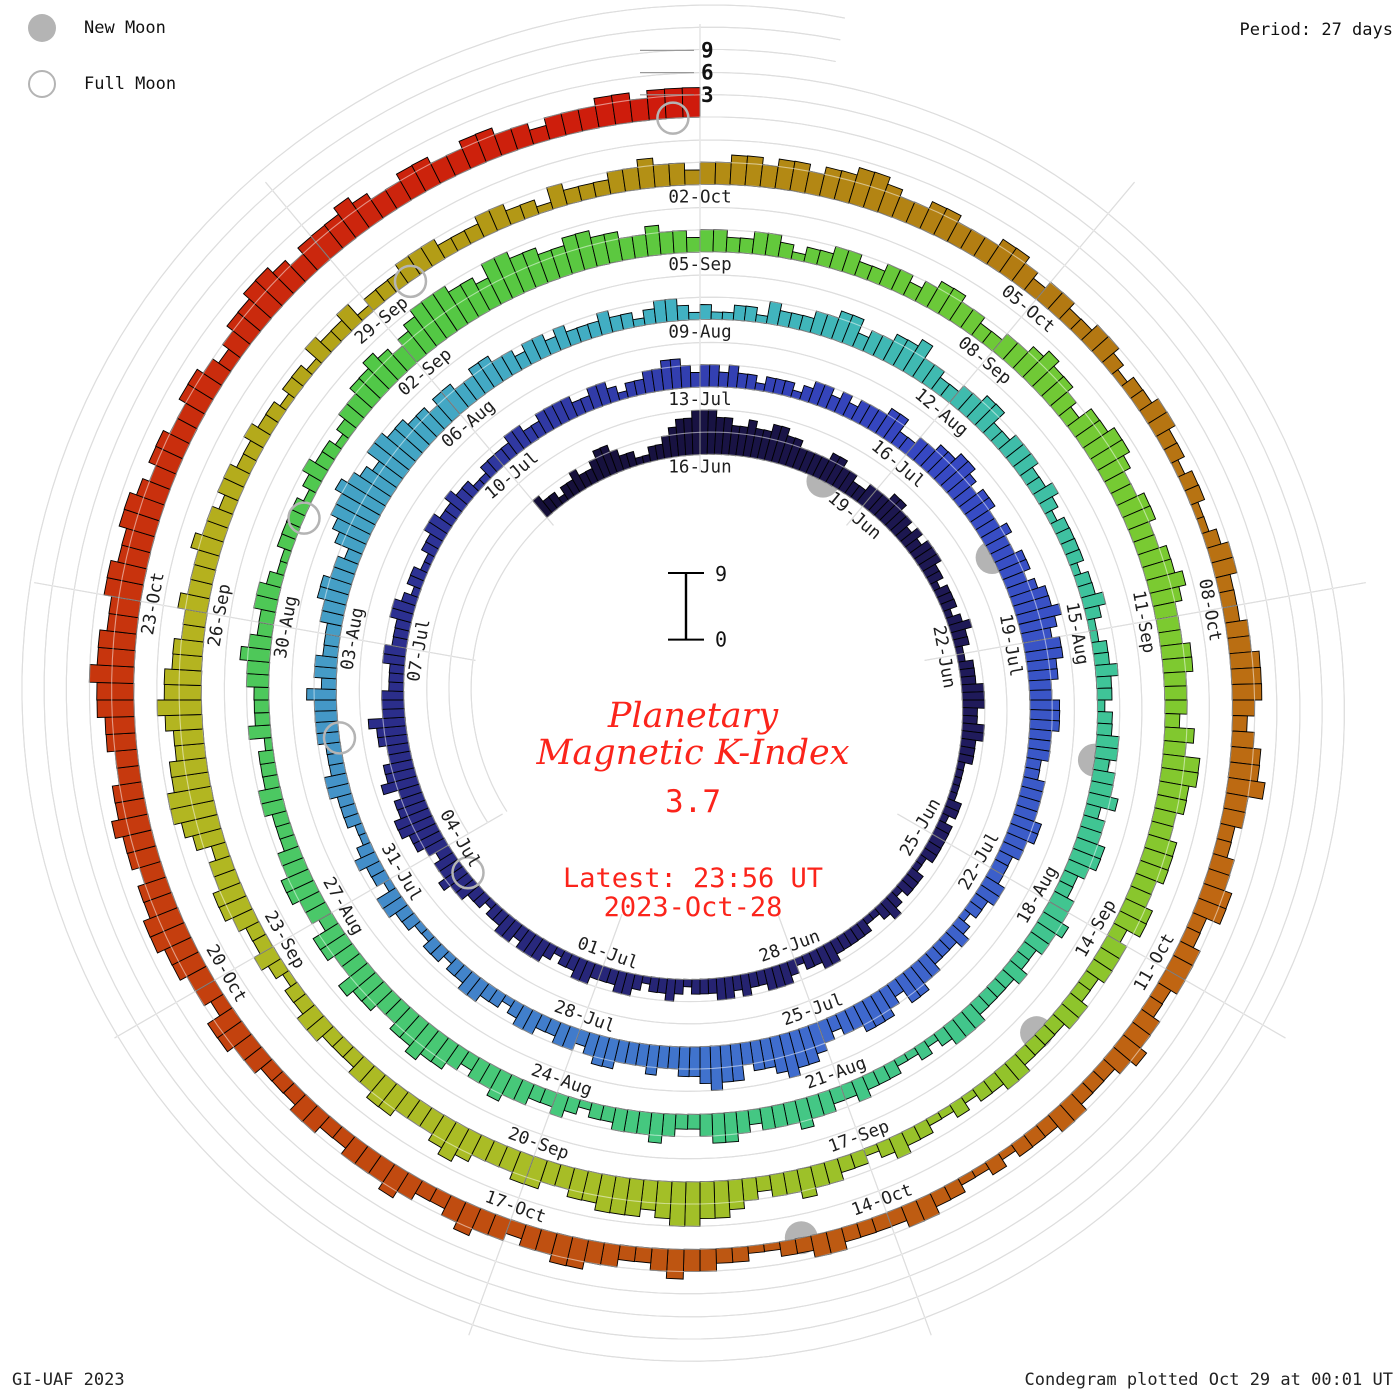 The image size is (1400, 1400). I want to click on new-moon-label: New Moon, so click(125, 28).